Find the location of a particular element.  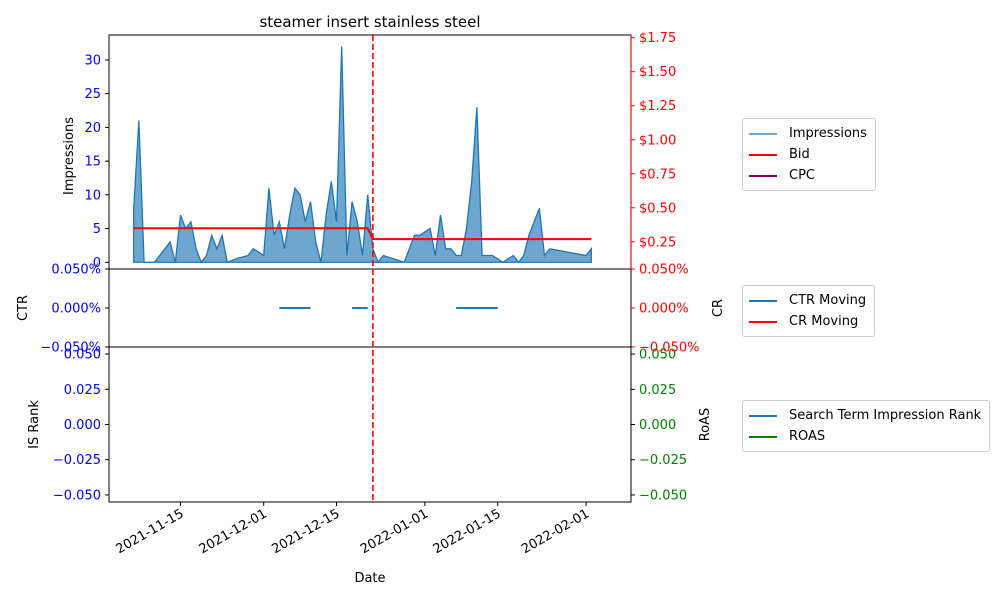

legend-item-ctr: CTR Moving is located at coordinates (807, 300).